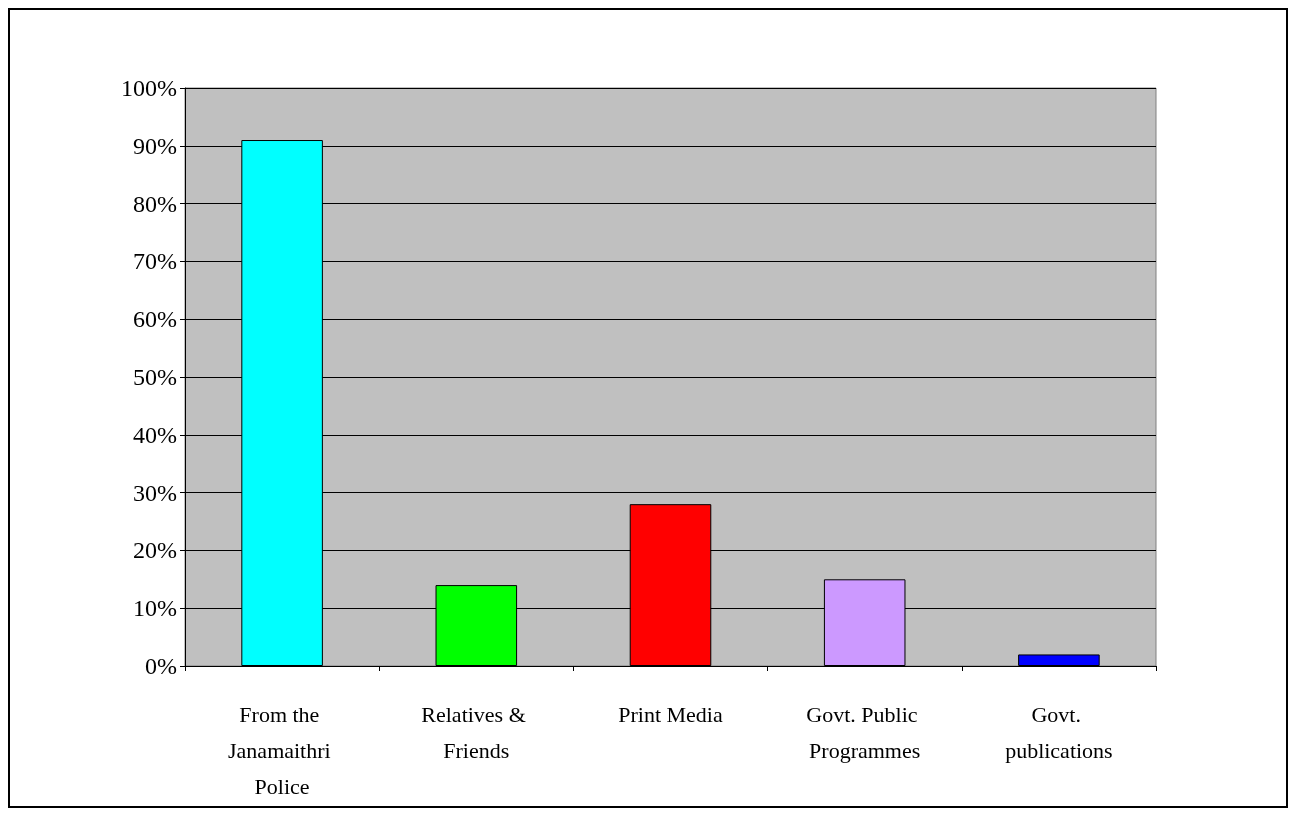  What do you see at coordinates (155, 261) in the screenshot?
I see `y-tick-label: 70%` at bounding box center [155, 261].